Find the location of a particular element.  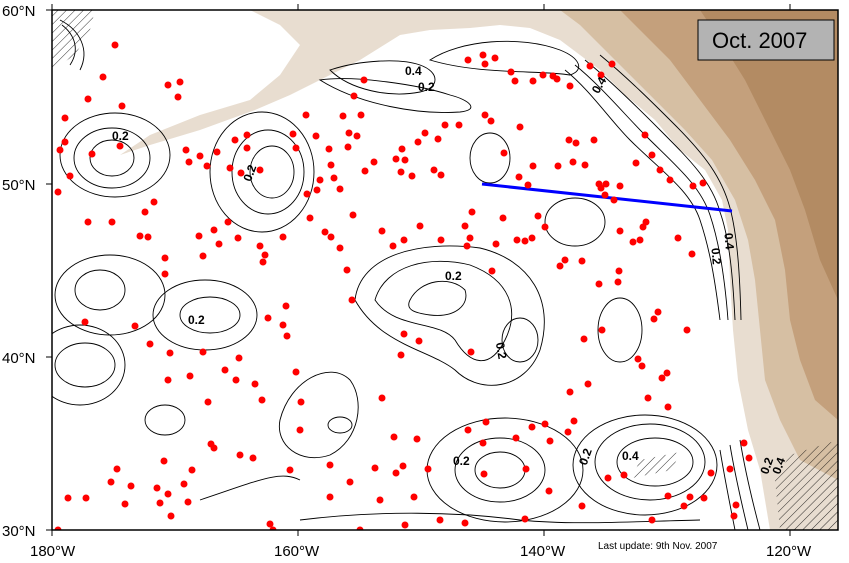

date-label: Oct. 2007 is located at coordinates (759, 40).